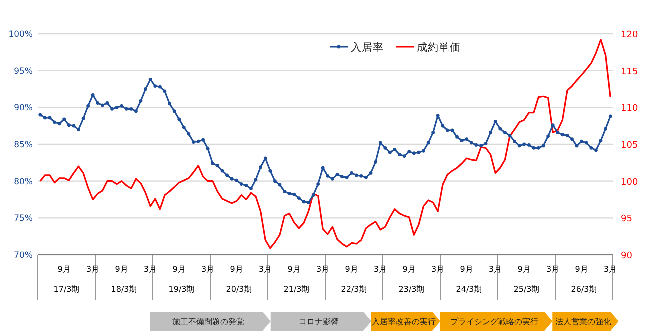  What do you see at coordinates (629, 183) in the screenshot?
I see `y2-tick-label: 100` at bounding box center [629, 183].